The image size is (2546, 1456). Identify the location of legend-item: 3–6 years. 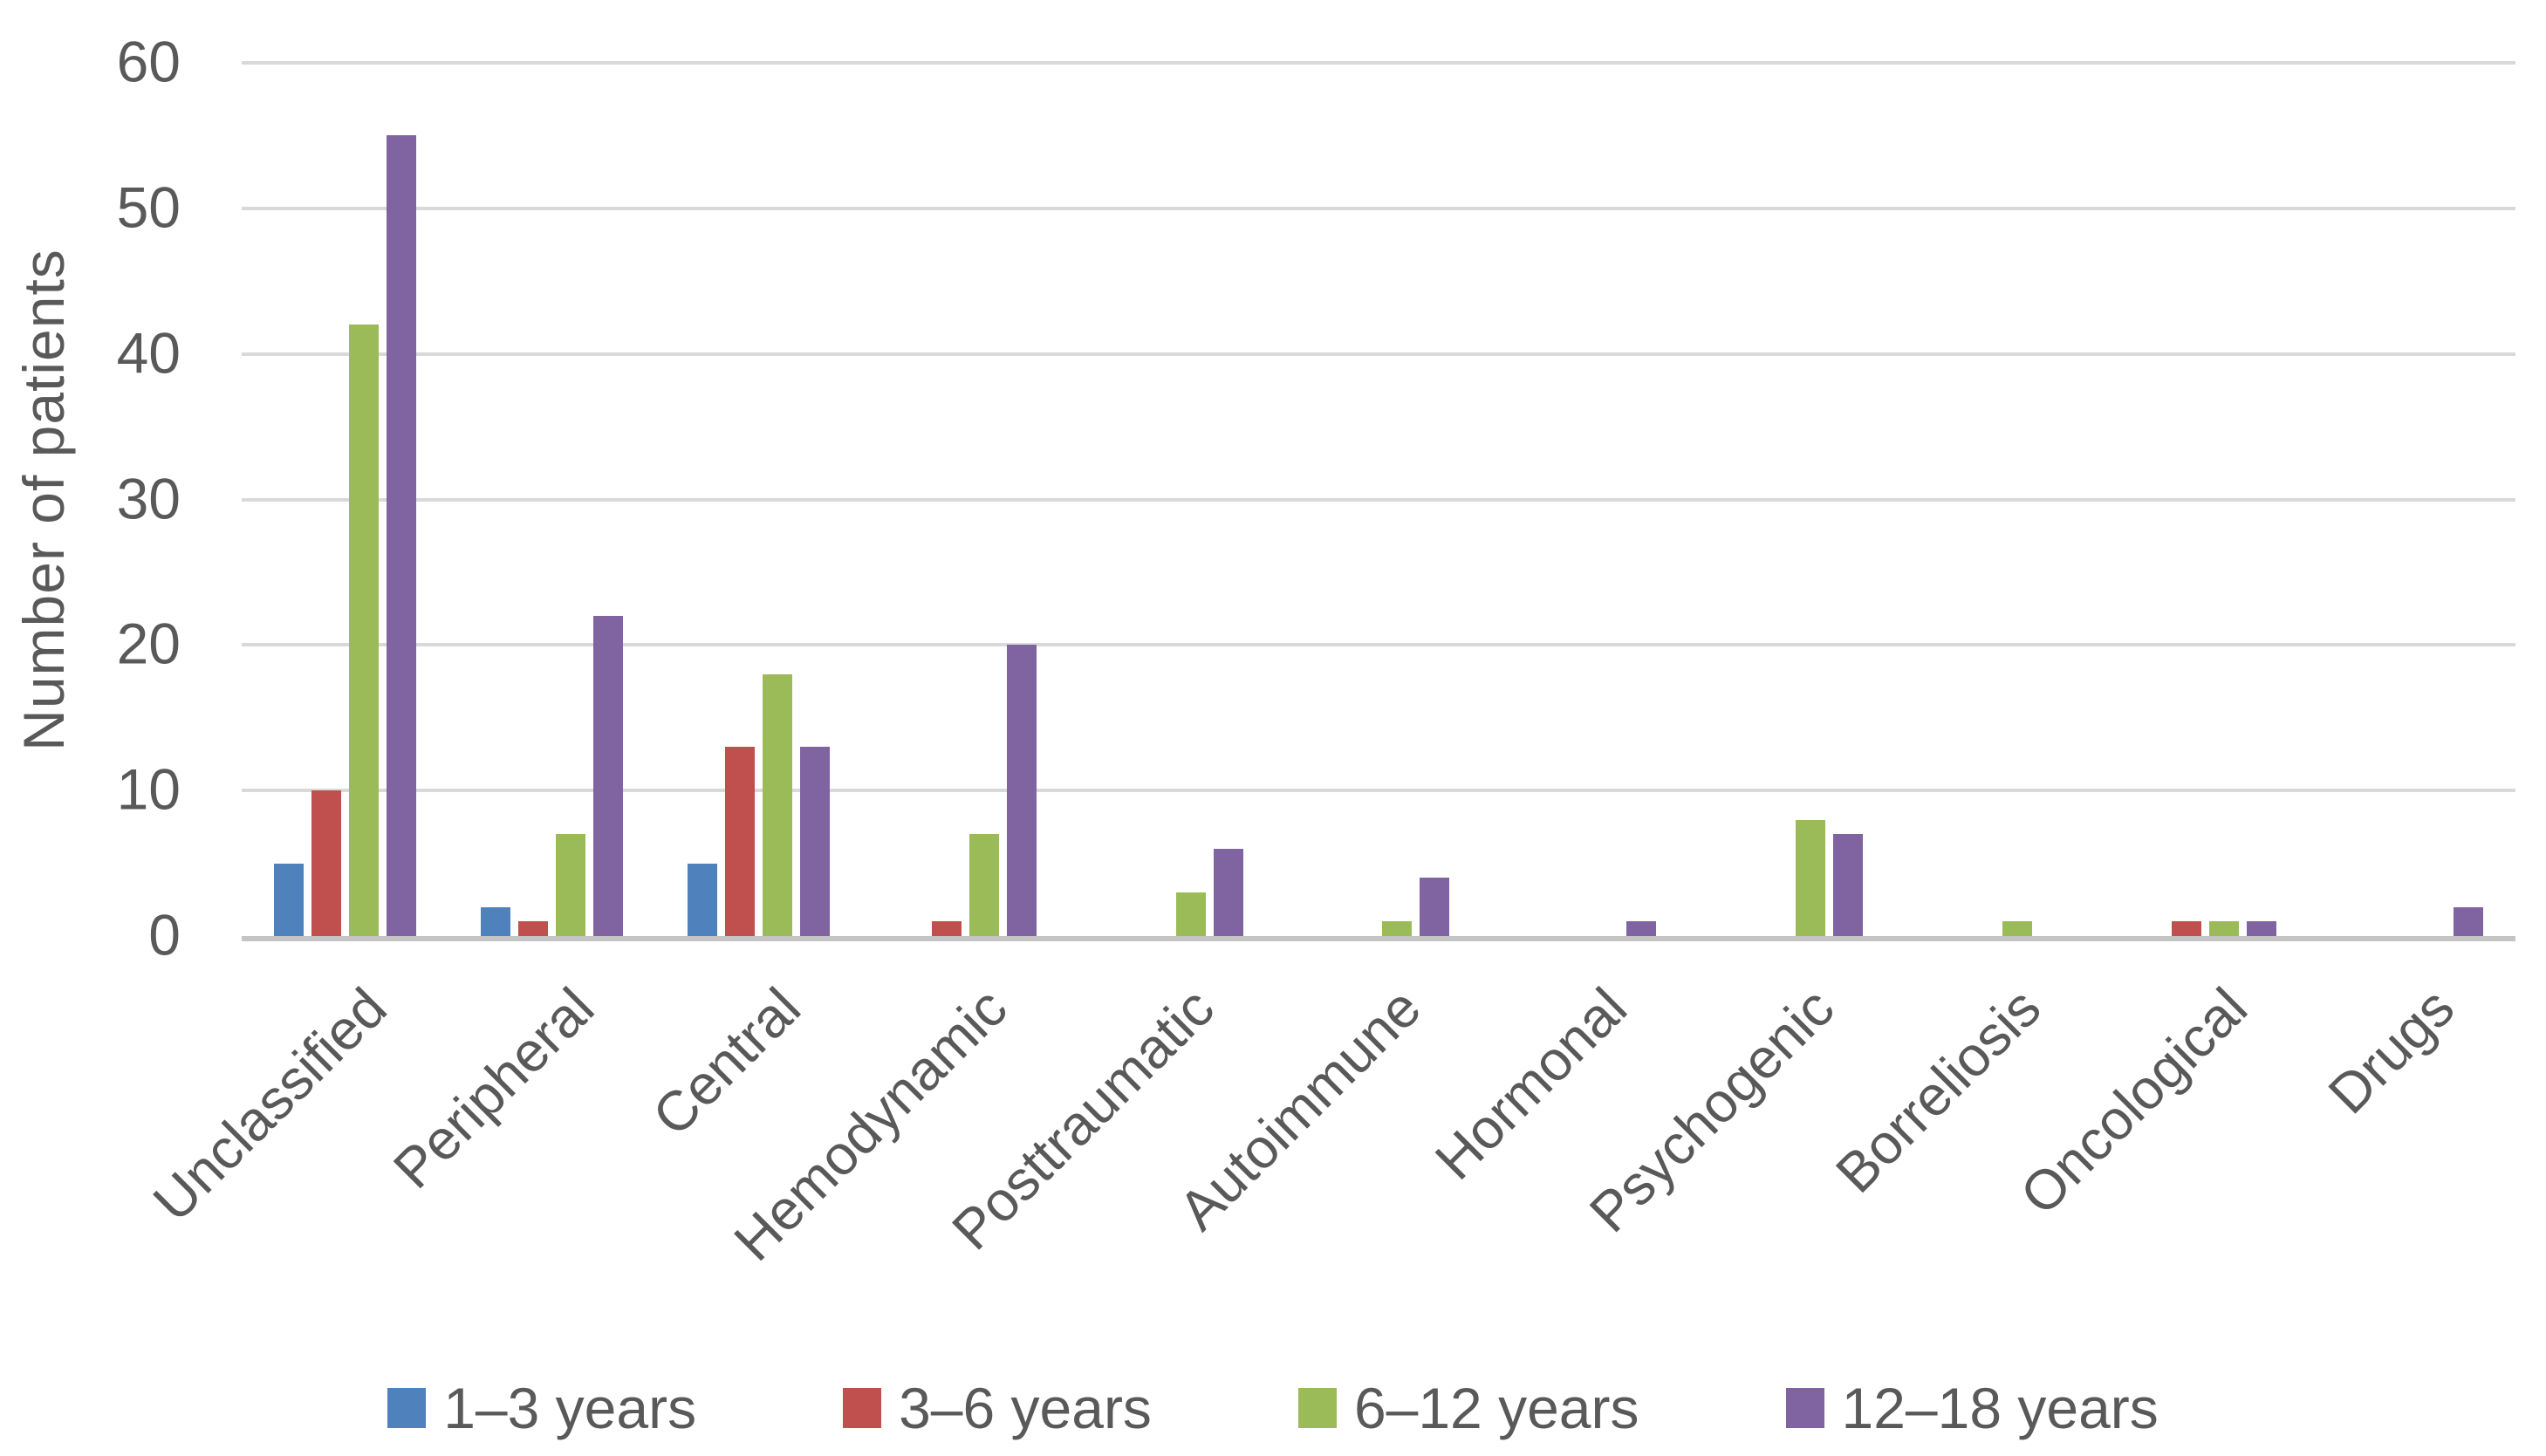
(997, 1408).